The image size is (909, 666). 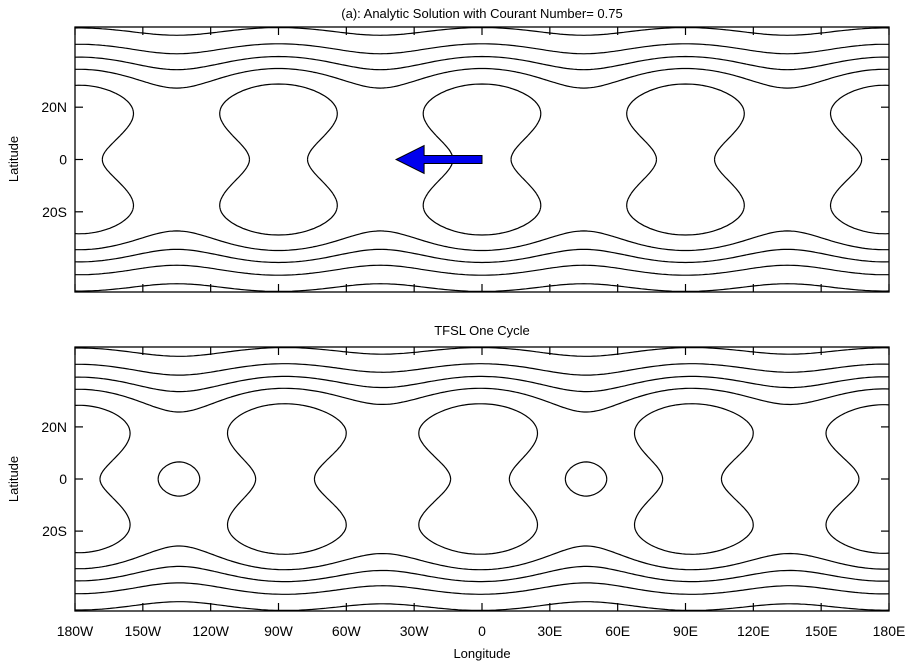 I want to click on x-tick-label: 150E, so click(x=821, y=631).